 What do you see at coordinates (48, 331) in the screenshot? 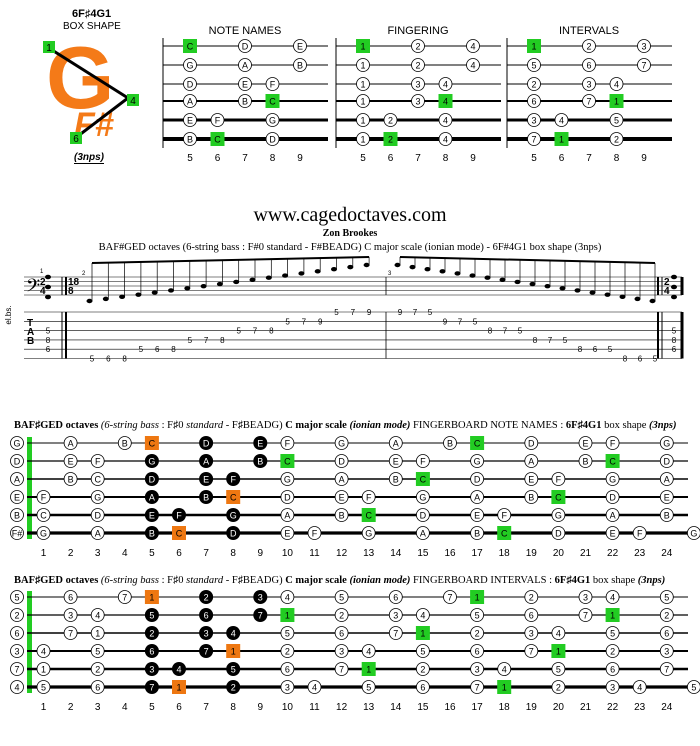
I see `chord-fret-number: 5` at bounding box center [48, 331].